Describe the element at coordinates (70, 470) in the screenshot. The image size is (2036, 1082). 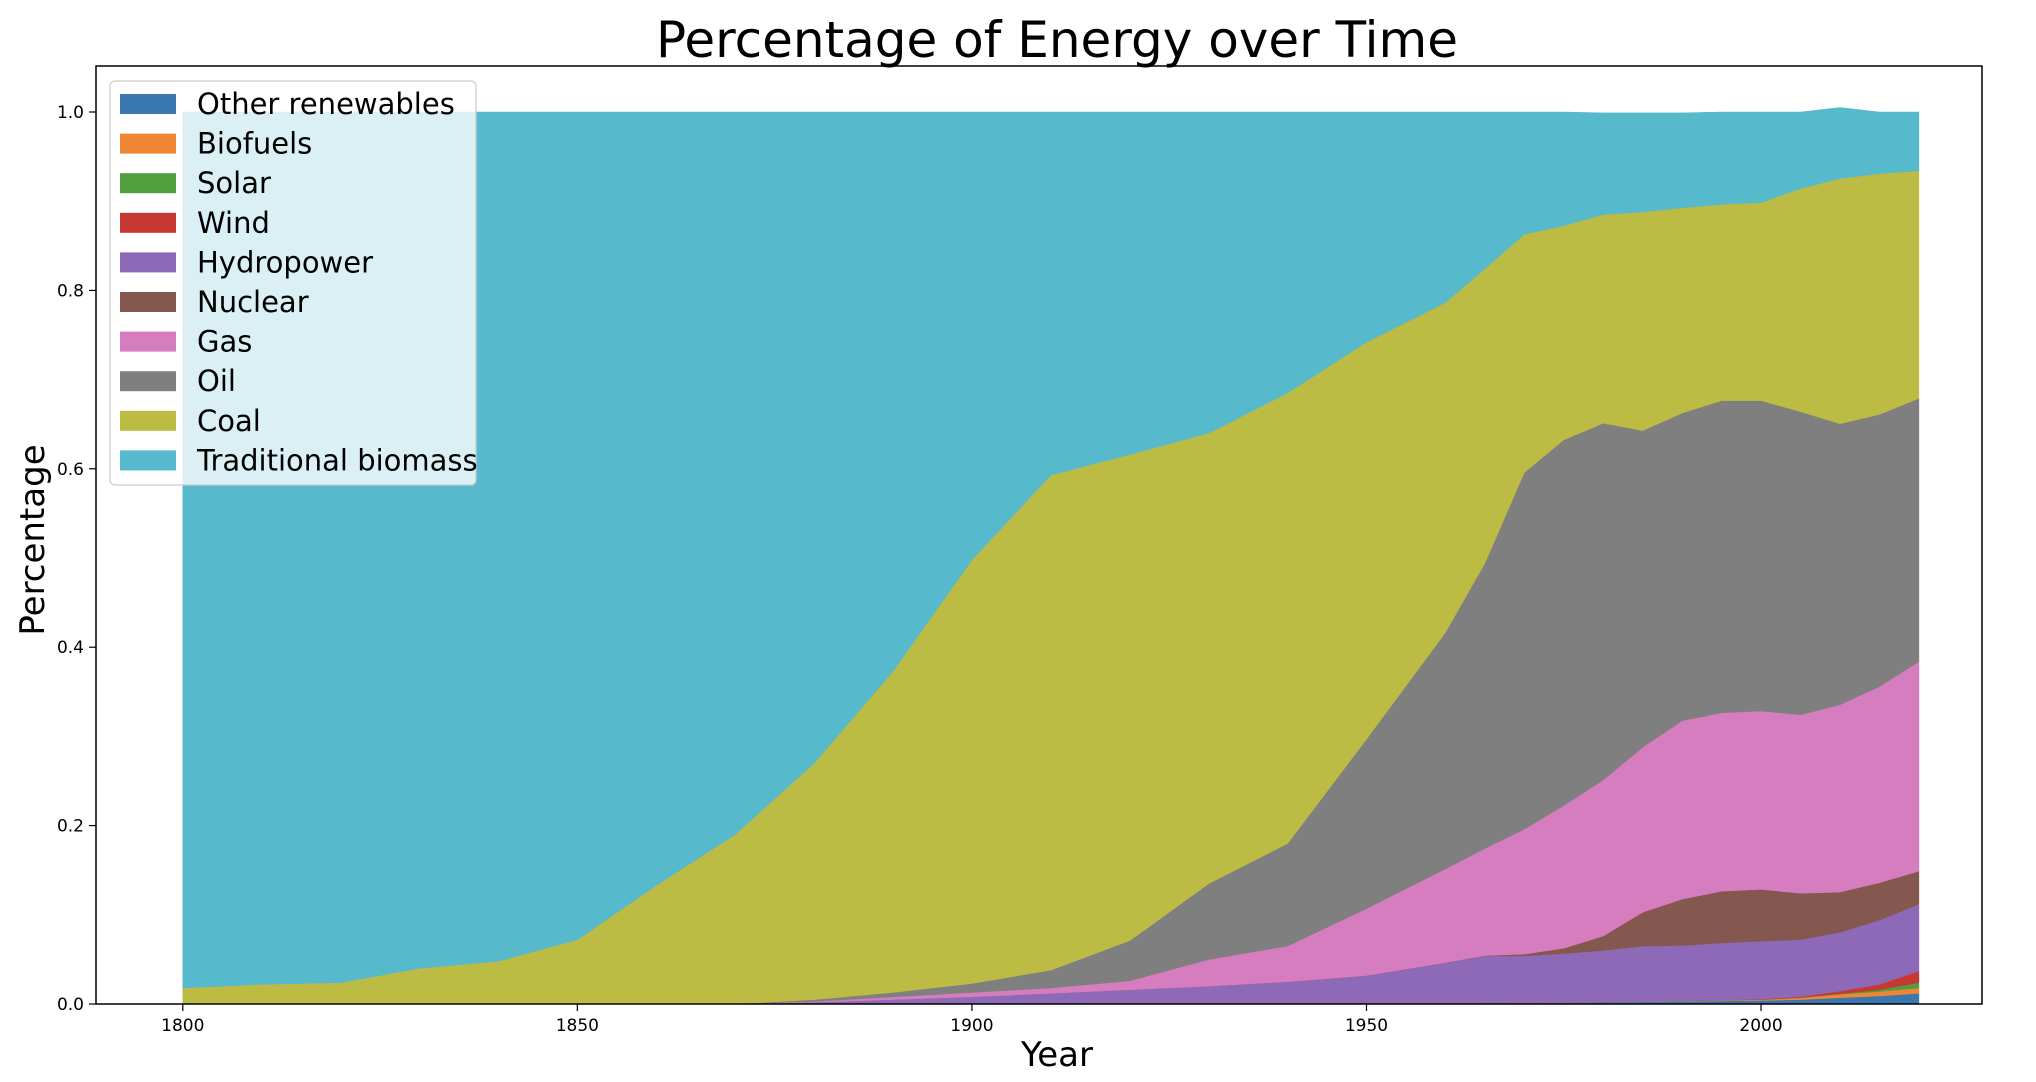
I see `y-tick-label: 0.6` at that location.